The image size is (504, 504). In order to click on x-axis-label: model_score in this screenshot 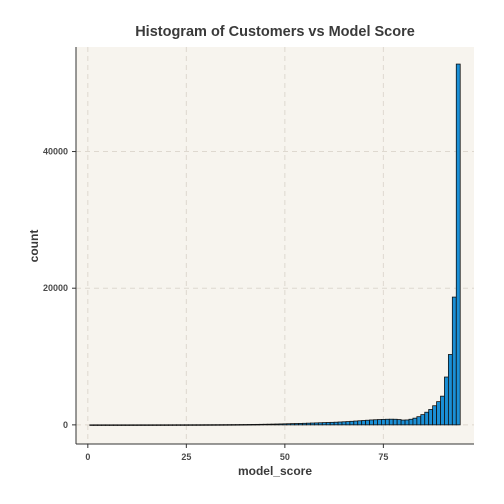, I will do `click(275, 471)`.